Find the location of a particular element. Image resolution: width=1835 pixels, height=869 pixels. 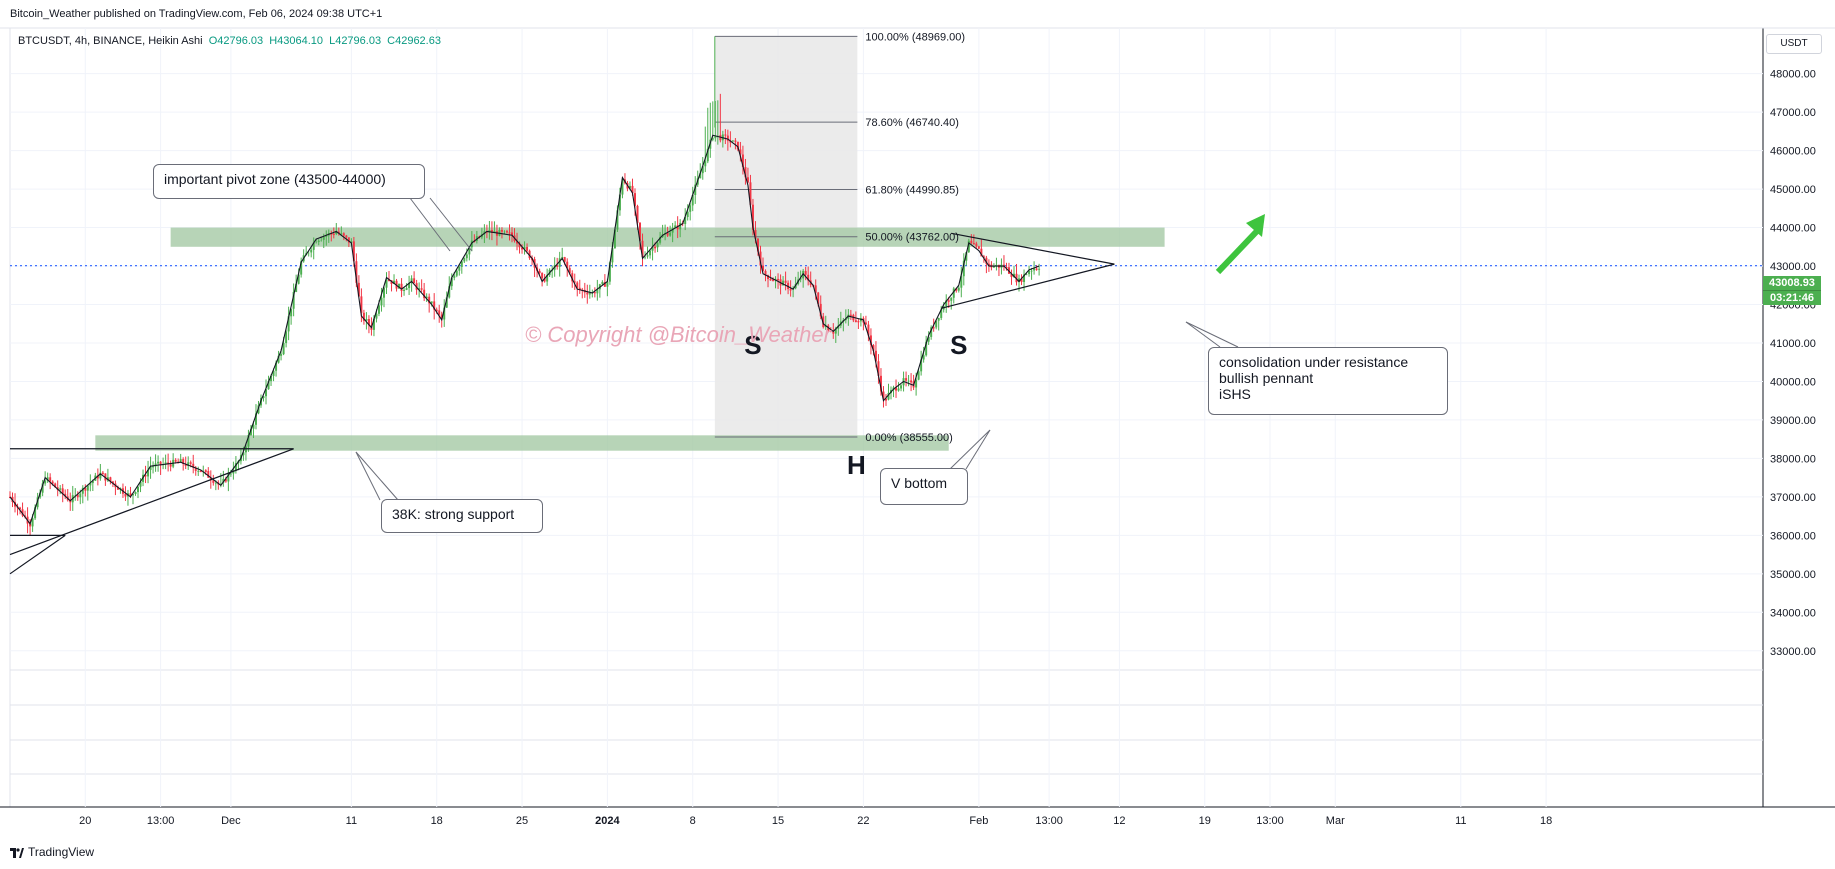

pattern-label: H is located at coordinates (856, 465).